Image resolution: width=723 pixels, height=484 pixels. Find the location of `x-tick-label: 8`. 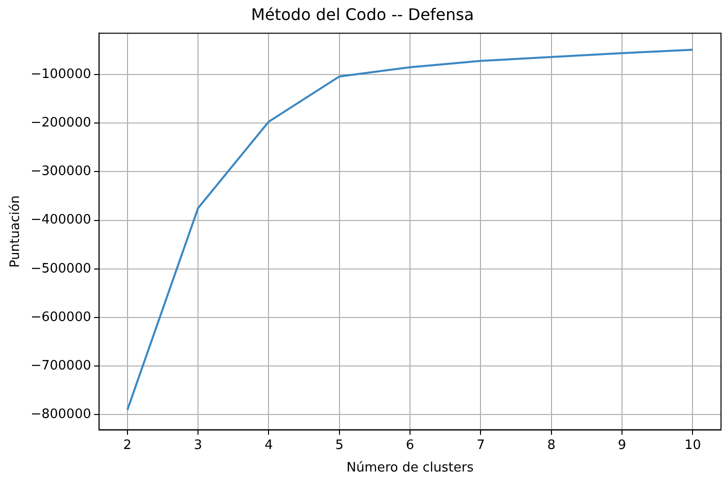

x-tick-label: 8 is located at coordinates (551, 445).